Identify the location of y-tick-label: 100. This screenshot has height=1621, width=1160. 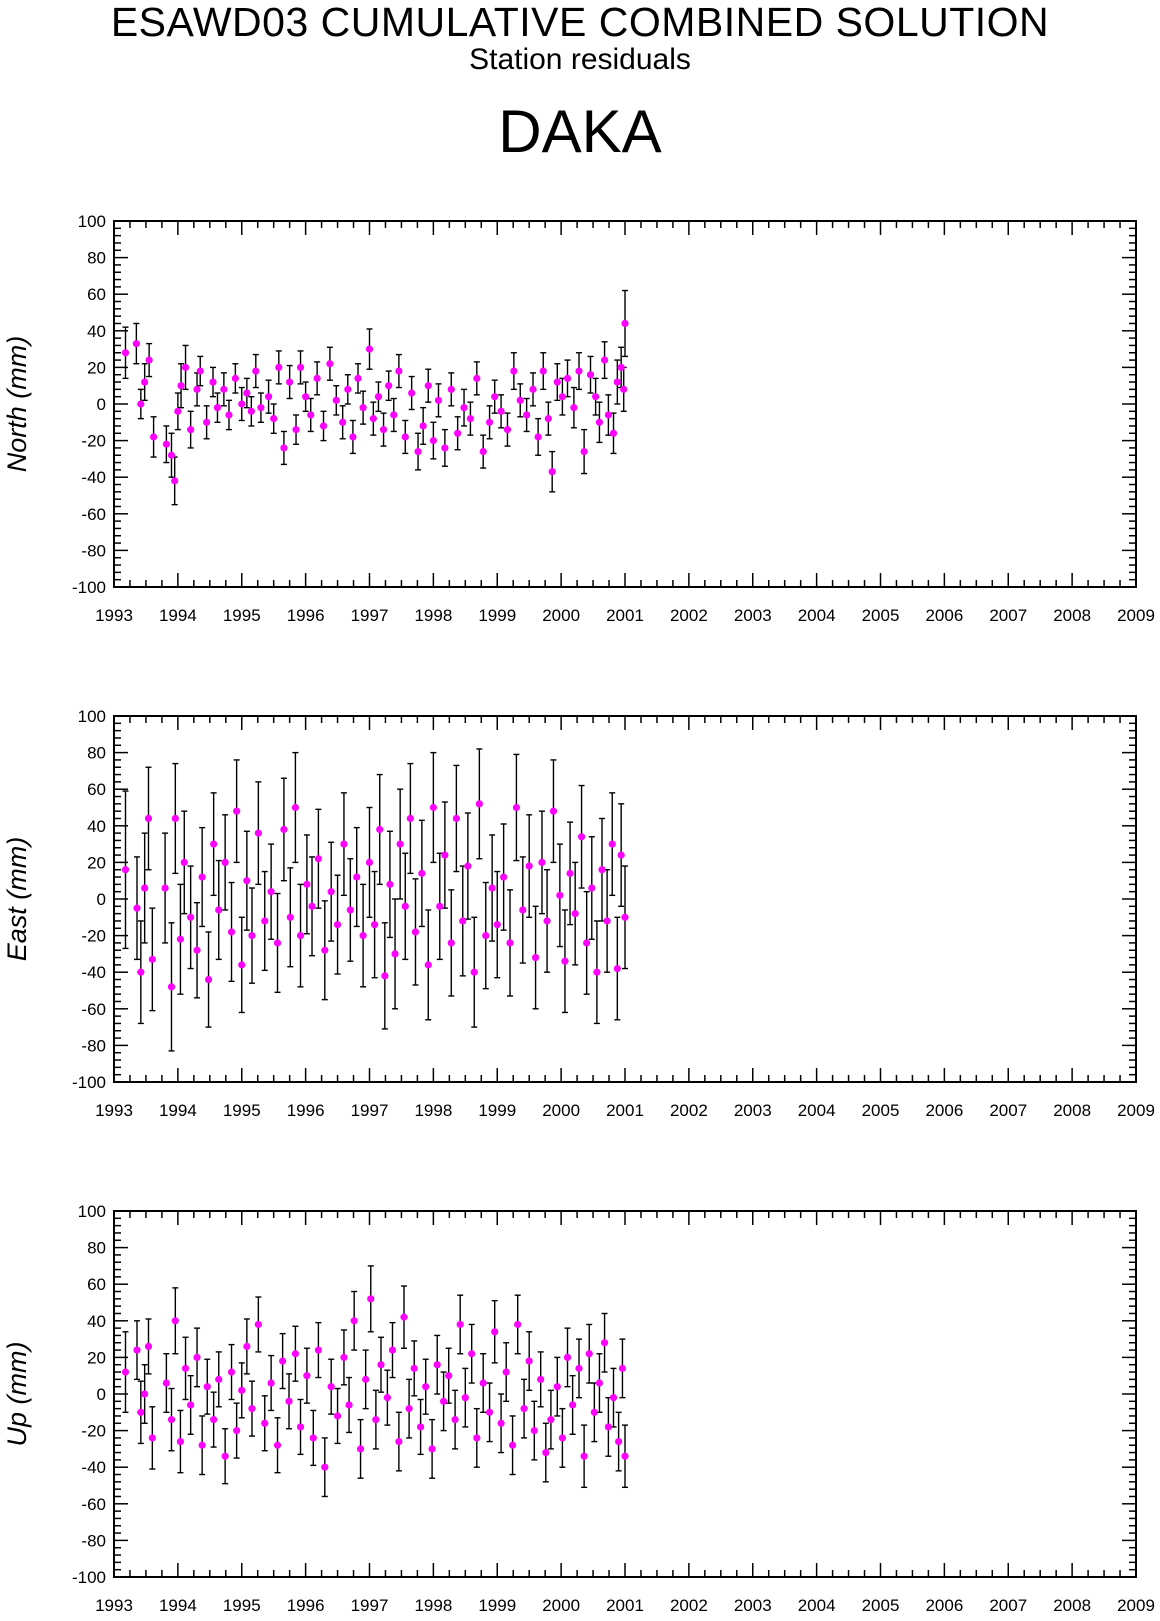
(92, 1211).